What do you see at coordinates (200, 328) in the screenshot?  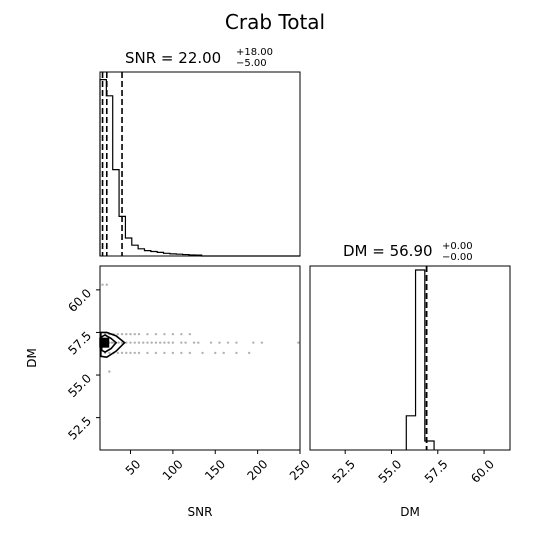 I see `scatter-points` at bounding box center [200, 328].